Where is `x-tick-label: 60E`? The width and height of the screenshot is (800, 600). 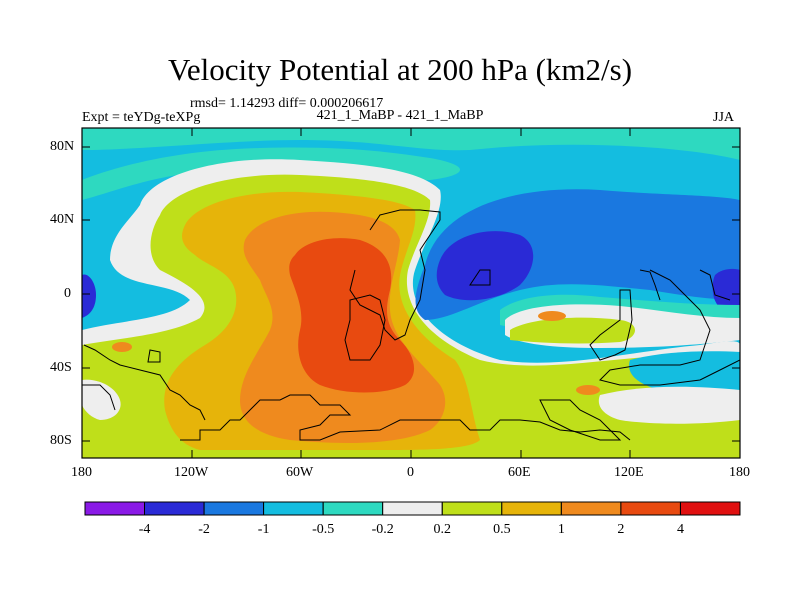 x-tick-label: 60E is located at coordinates (519, 472).